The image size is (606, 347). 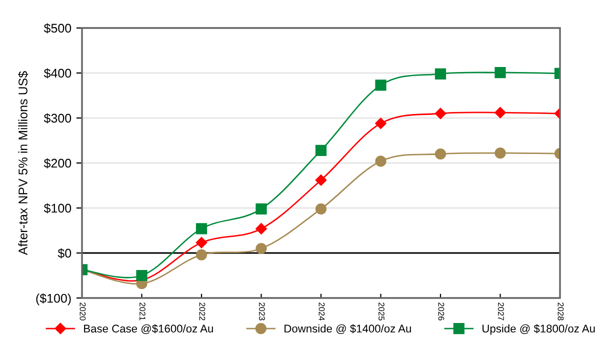 What do you see at coordinates (53, 299) in the screenshot?
I see `y-tick-label: ($100)` at bounding box center [53, 299].